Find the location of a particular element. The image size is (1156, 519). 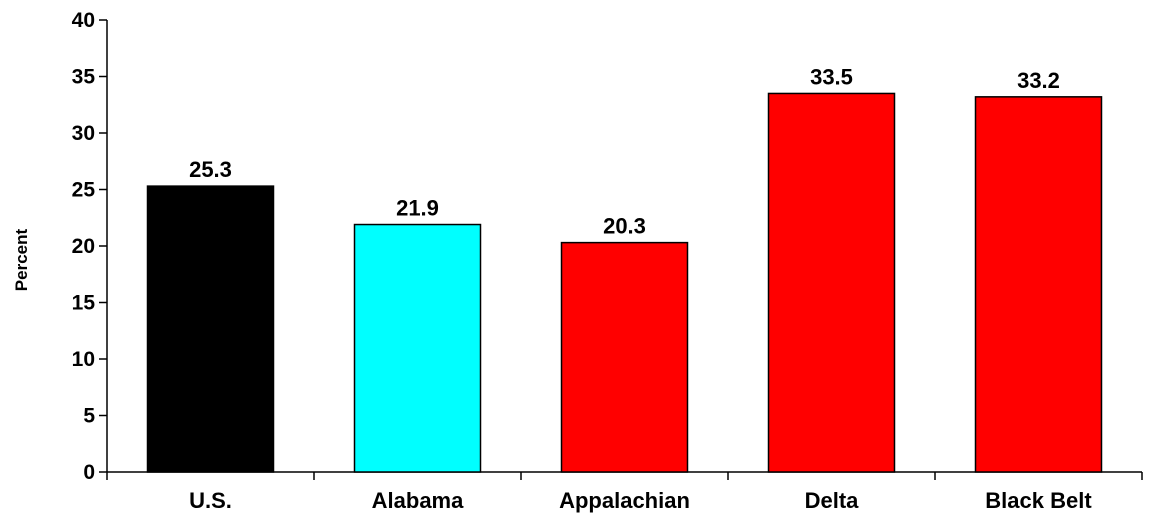

data-label: 20.3 is located at coordinates (624, 226).